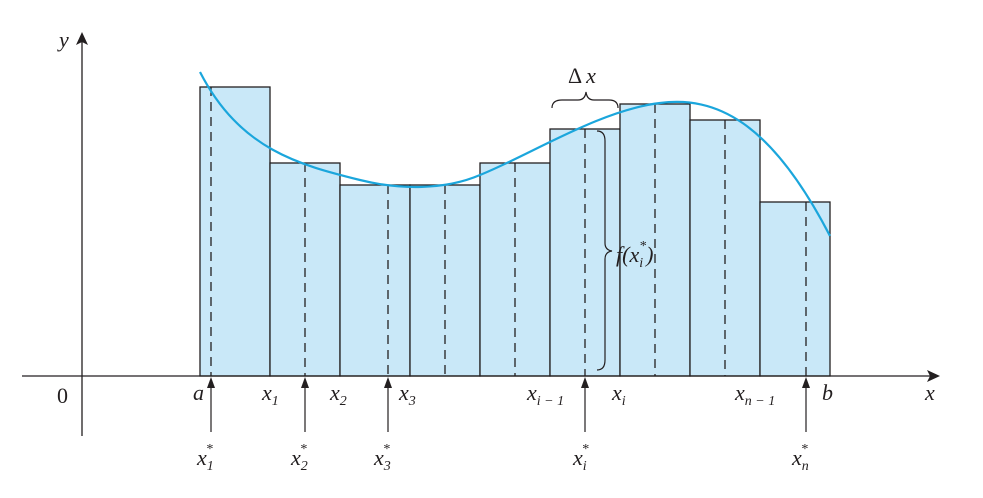 Image resolution: width=983 pixels, height=498 pixels. Describe the element at coordinates (800, 458) in the screenshot. I see `sample-label-xn-star: xn*` at that location.